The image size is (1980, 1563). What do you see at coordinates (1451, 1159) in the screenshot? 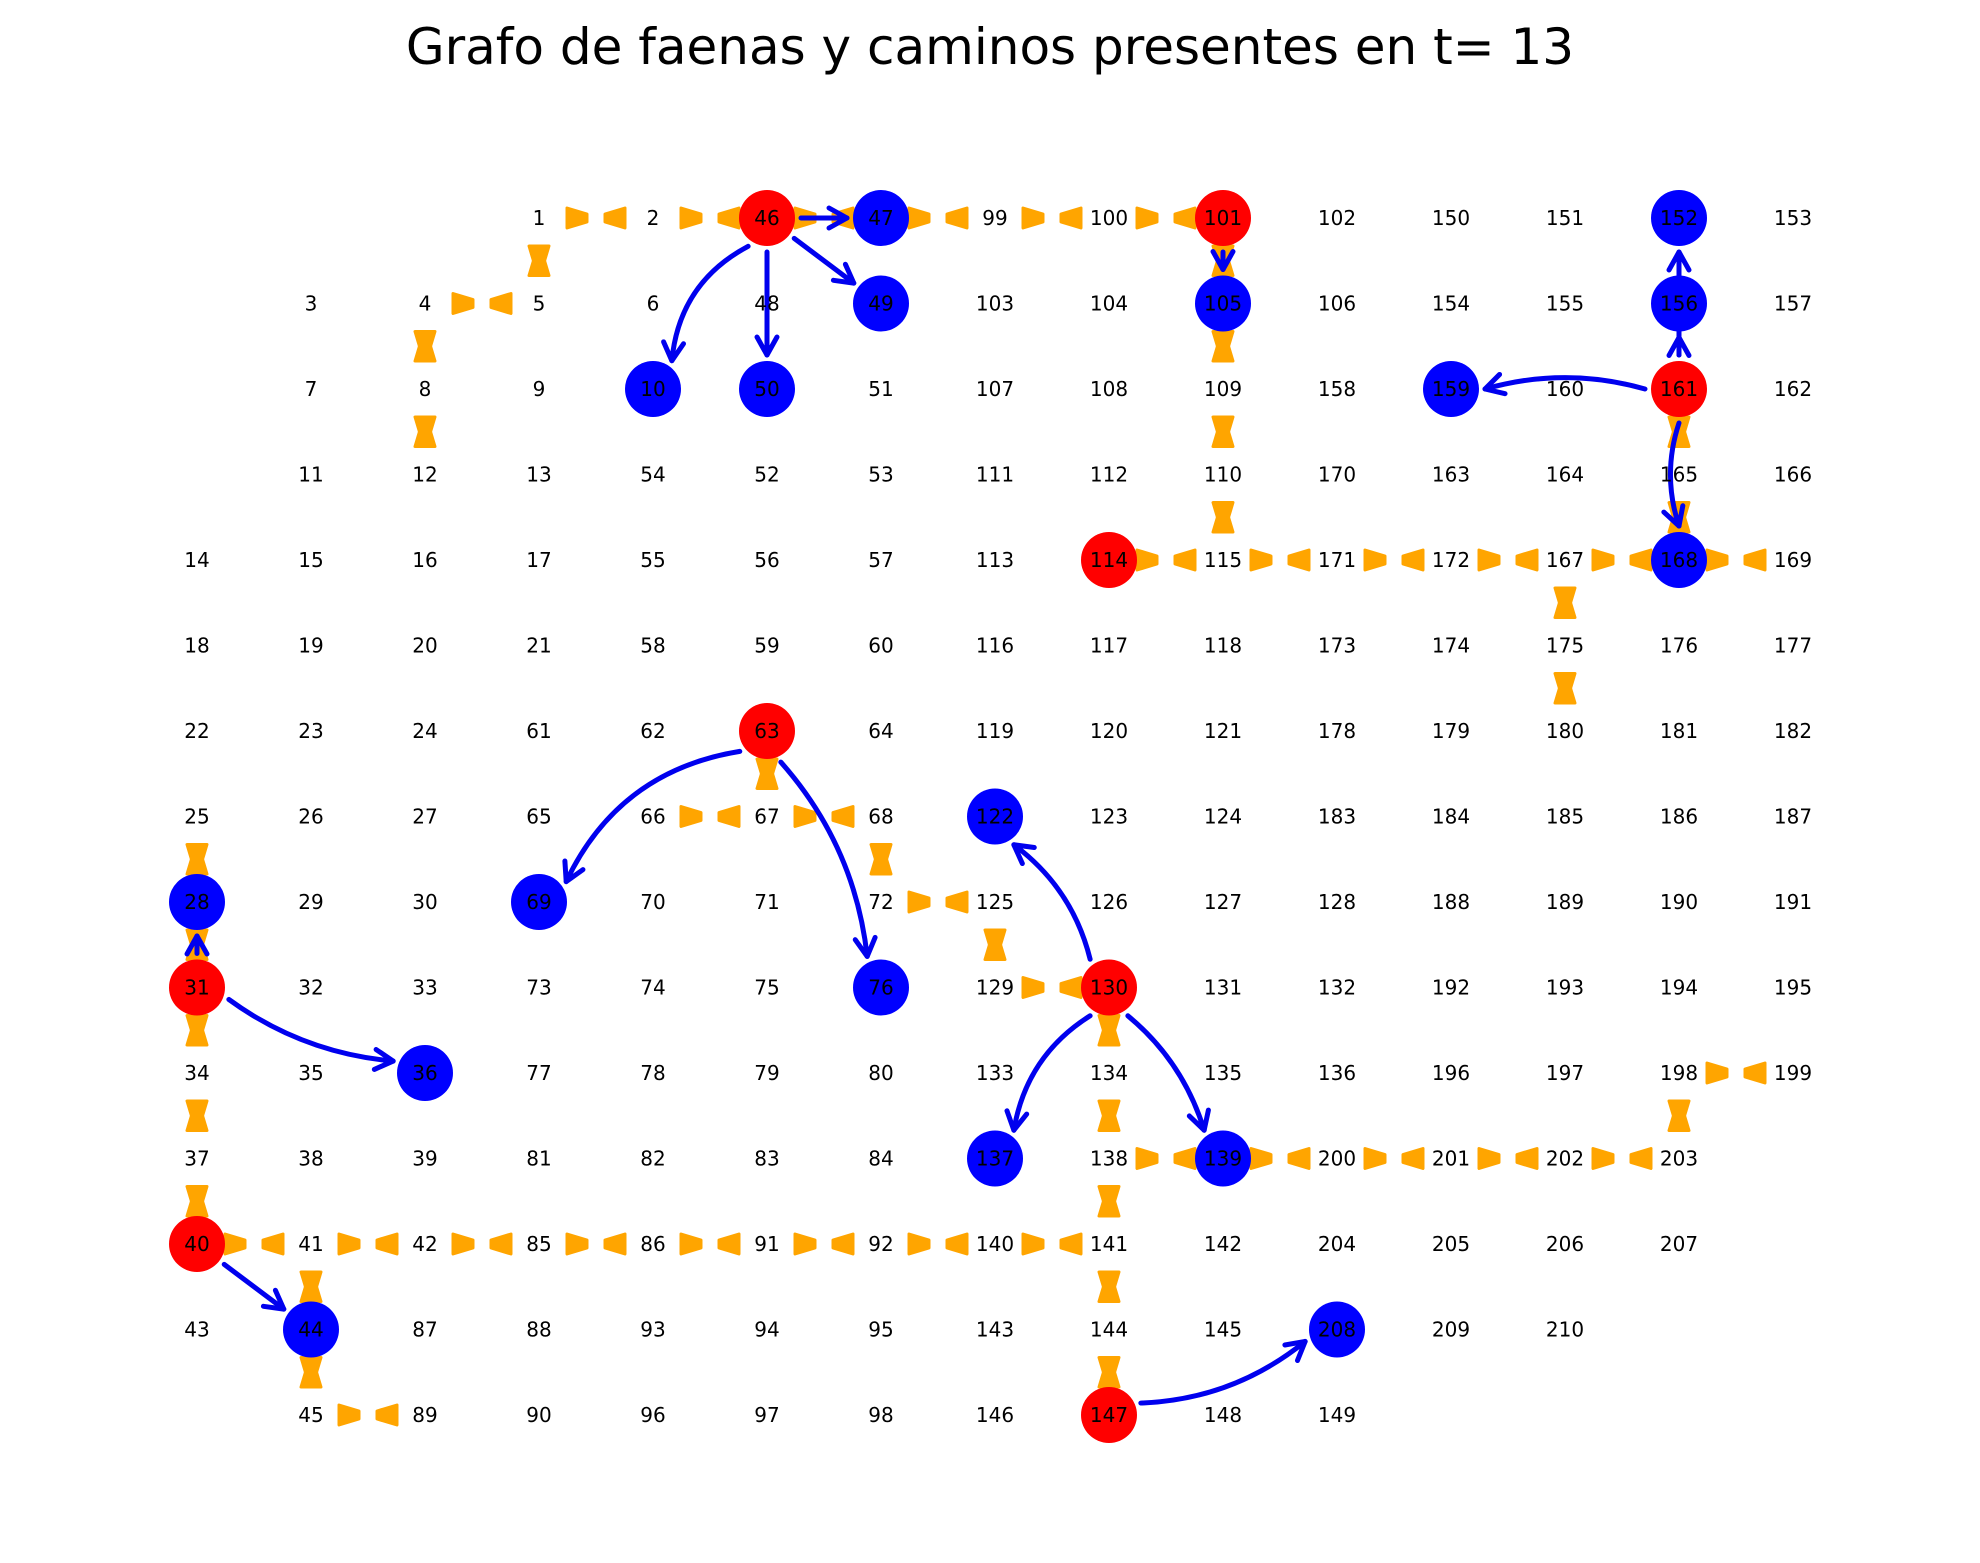
I see `node-label: 201` at bounding box center [1451, 1159].